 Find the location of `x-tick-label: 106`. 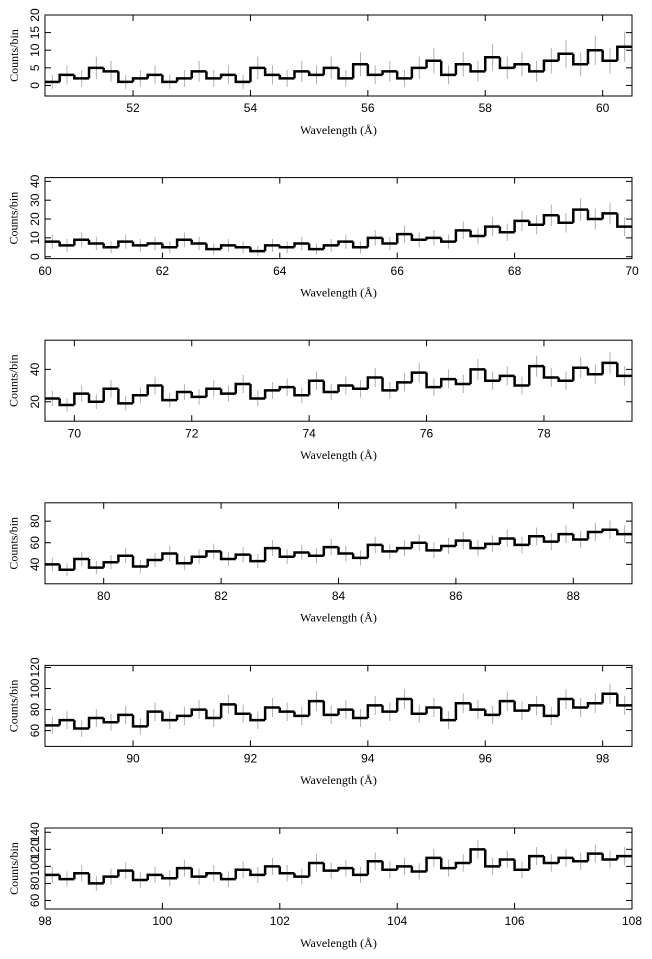

x-tick-label: 106 is located at coordinates (515, 921).